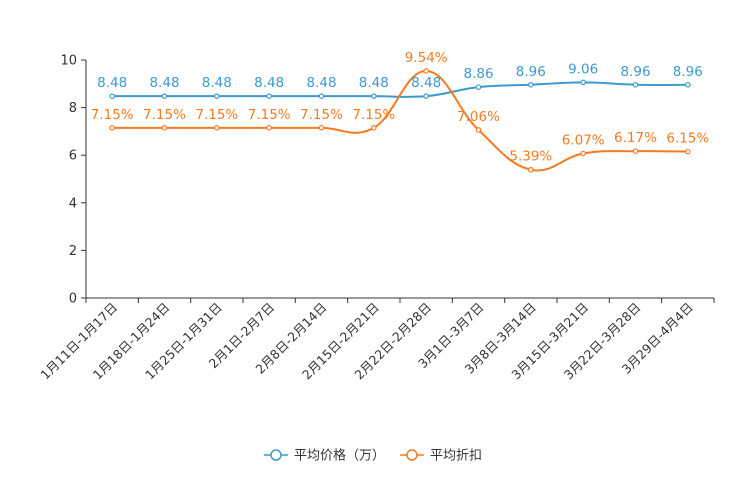 This screenshot has height=496, width=744. I want to click on data-label: 5.39%, so click(530, 157).